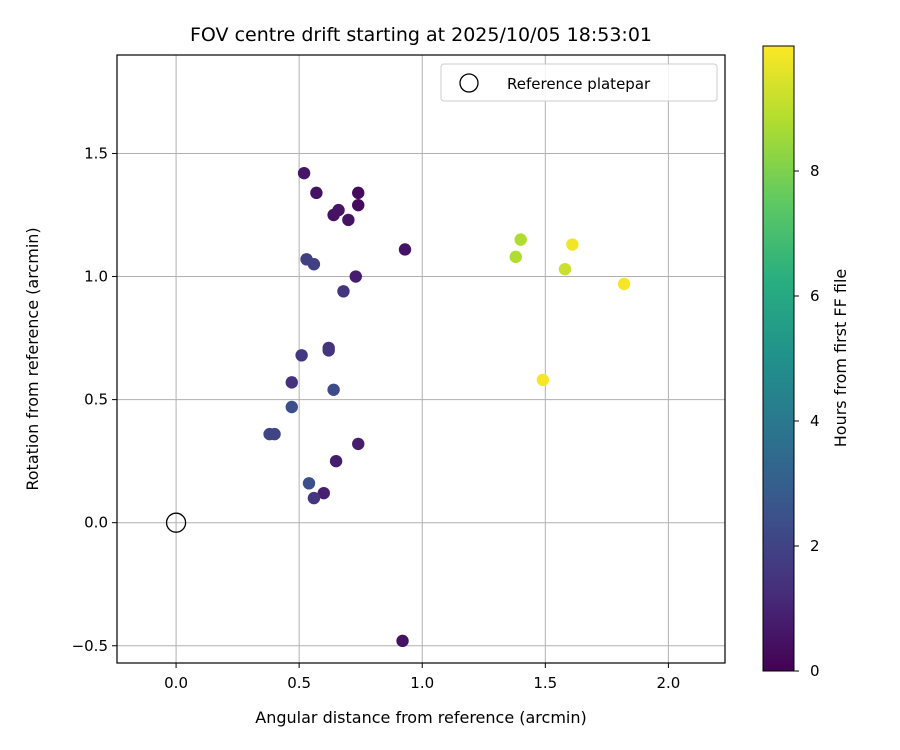  Describe the element at coordinates (96, 523) in the screenshot. I see `y-tick-label: 0.0` at that location.